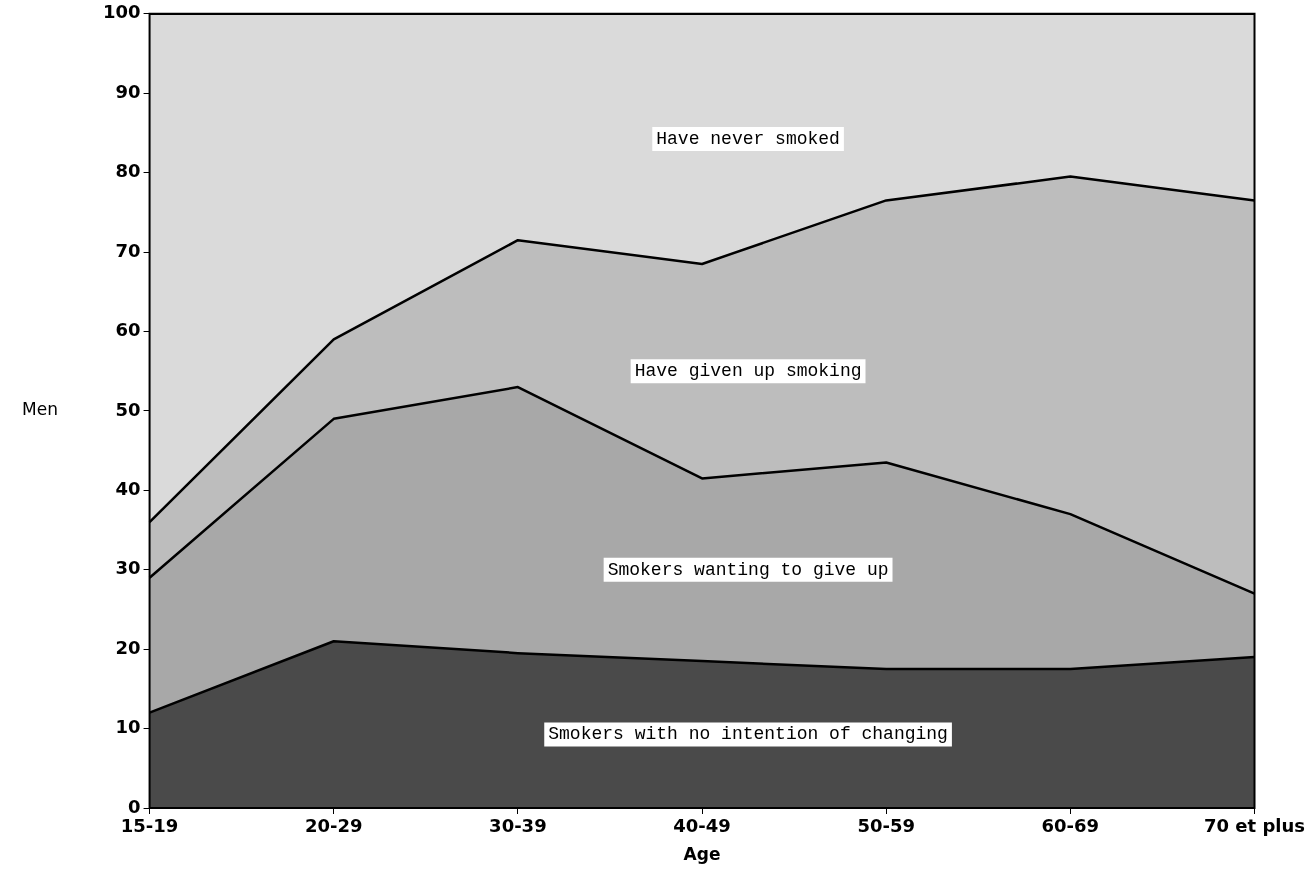 The image size is (1308, 875). Describe the element at coordinates (1070, 826) in the screenshot. I see `x-tick-label: 60-69` at that location.